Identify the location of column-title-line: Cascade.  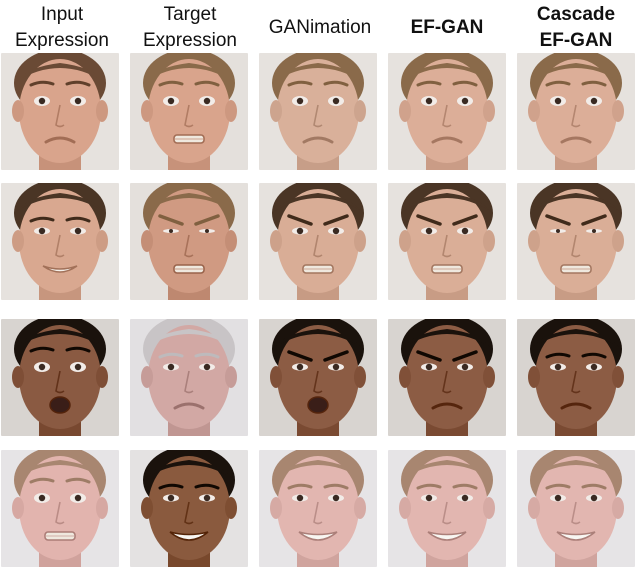
(576, 14).